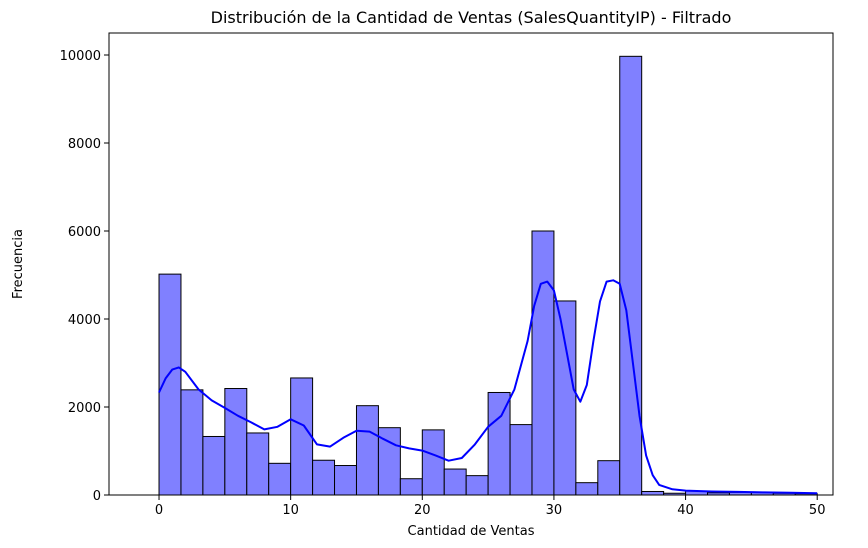 This screenshot has width=868, height=548. I want to click on x-ticks-group: 0 10 20 30 40 50, so click(490, 506).